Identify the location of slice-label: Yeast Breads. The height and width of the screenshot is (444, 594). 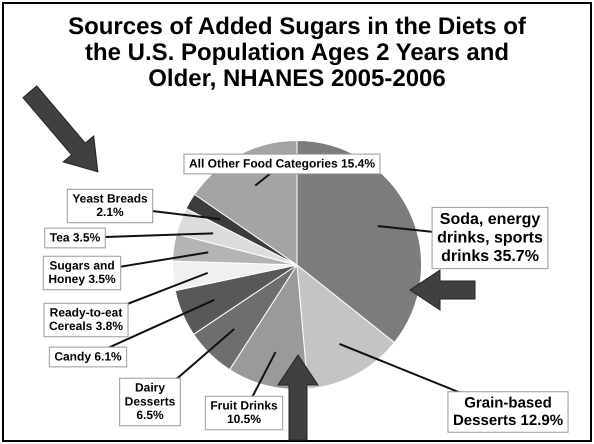
(110, 198).